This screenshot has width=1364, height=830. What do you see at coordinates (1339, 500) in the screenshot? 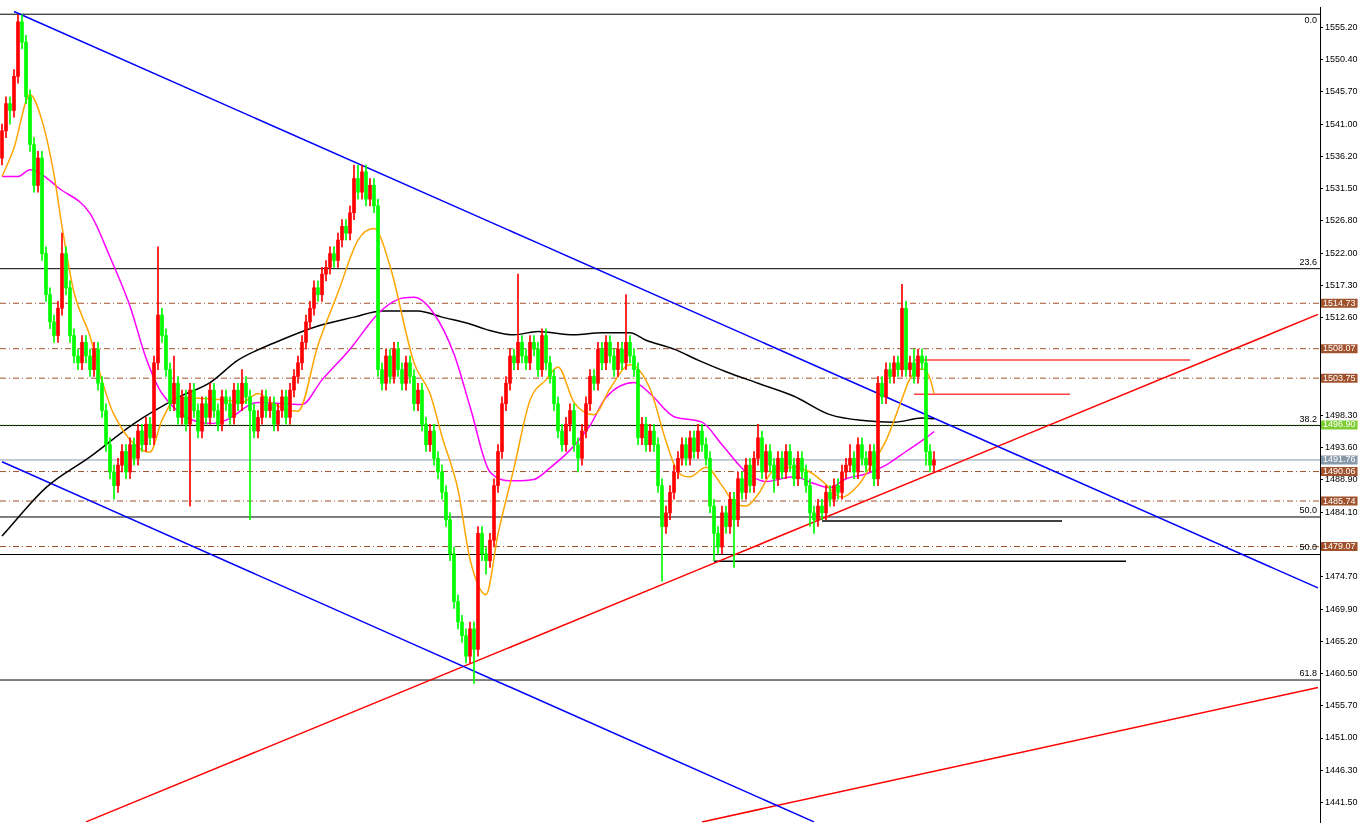
I see `ref-line-label: 1485.74` at bounding box center [1339, 500].